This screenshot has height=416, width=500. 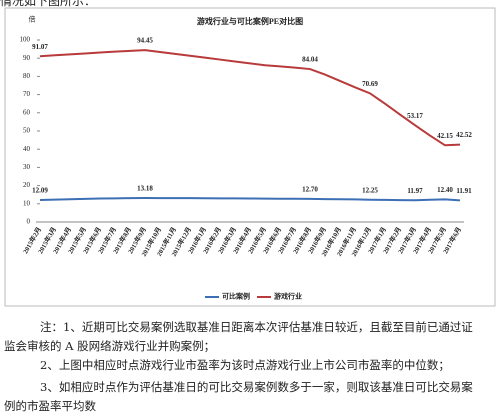 I want to click on y-tick-label: 0, so click(x=29, y=222).